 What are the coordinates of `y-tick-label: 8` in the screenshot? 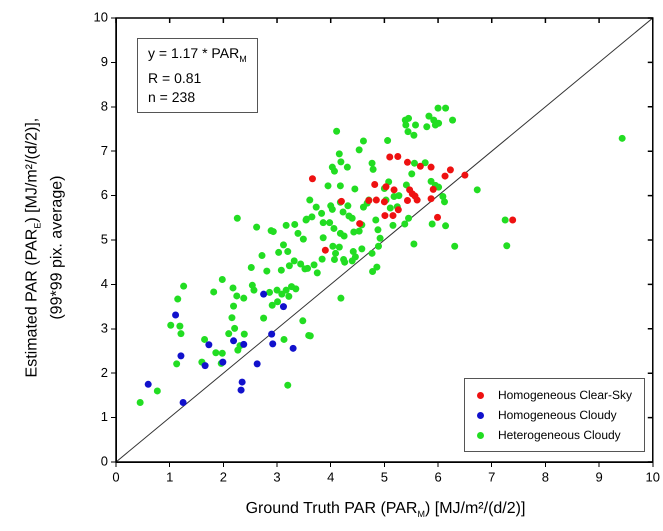 It's located at (104, 106).